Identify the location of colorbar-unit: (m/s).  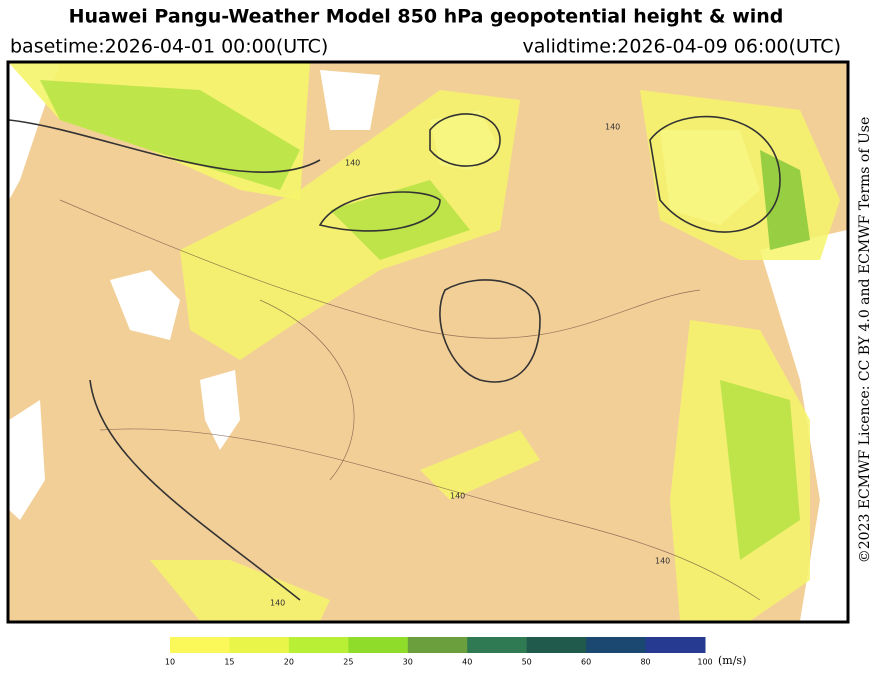
(732, 660).